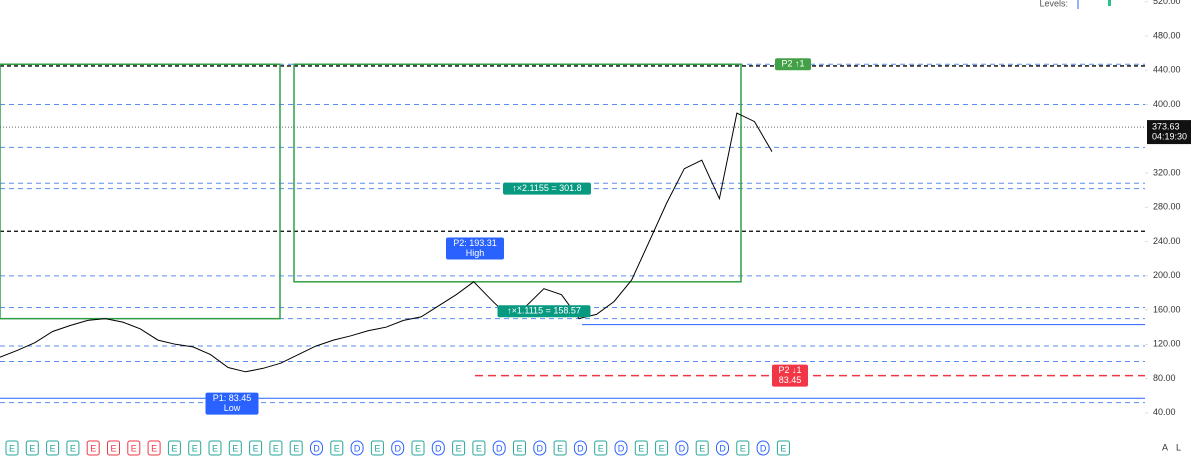 Image resolution: width=1200 pixels, height=461 pixels. What do you see at coordinates (789, 370) in the screenshot?
I see `annotation-title: P2 ↓1` at bounding box center [789, 370].